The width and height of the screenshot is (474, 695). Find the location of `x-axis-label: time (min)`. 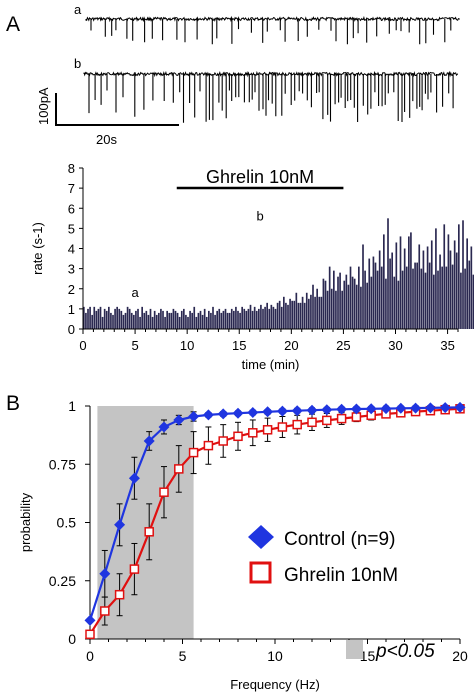

x-axis-label: time (min) is located at coordinates (271, 364).